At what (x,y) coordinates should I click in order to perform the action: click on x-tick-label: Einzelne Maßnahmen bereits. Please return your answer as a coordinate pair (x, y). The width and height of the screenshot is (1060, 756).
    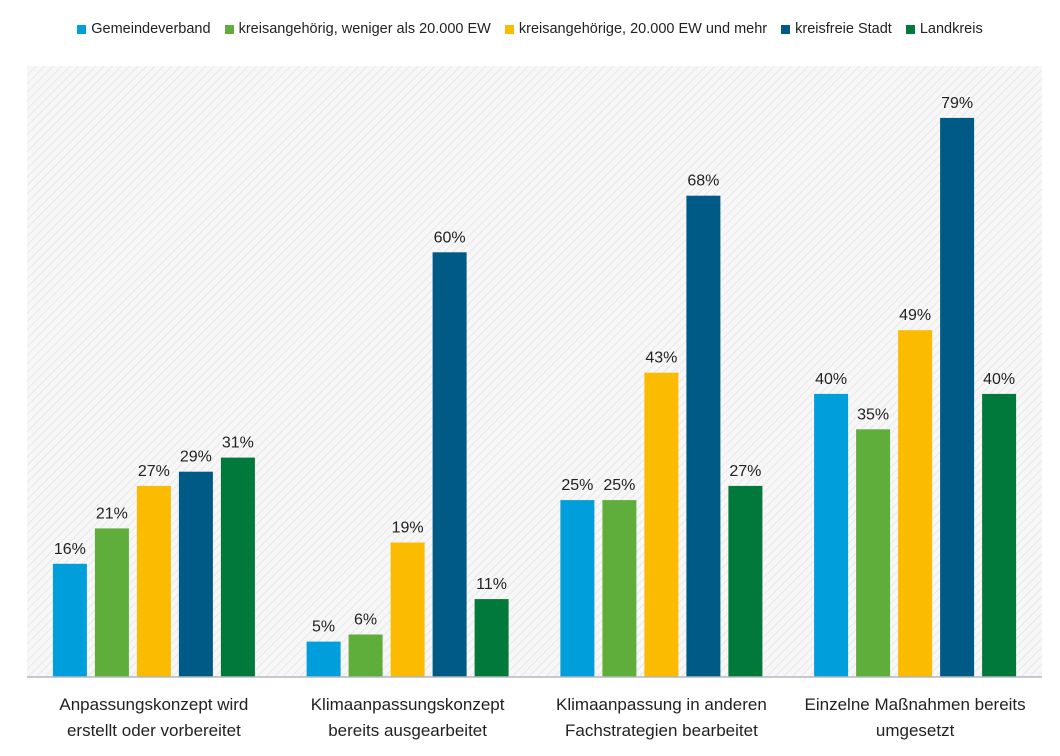
    Looking at the image, I should click on (915, 704).